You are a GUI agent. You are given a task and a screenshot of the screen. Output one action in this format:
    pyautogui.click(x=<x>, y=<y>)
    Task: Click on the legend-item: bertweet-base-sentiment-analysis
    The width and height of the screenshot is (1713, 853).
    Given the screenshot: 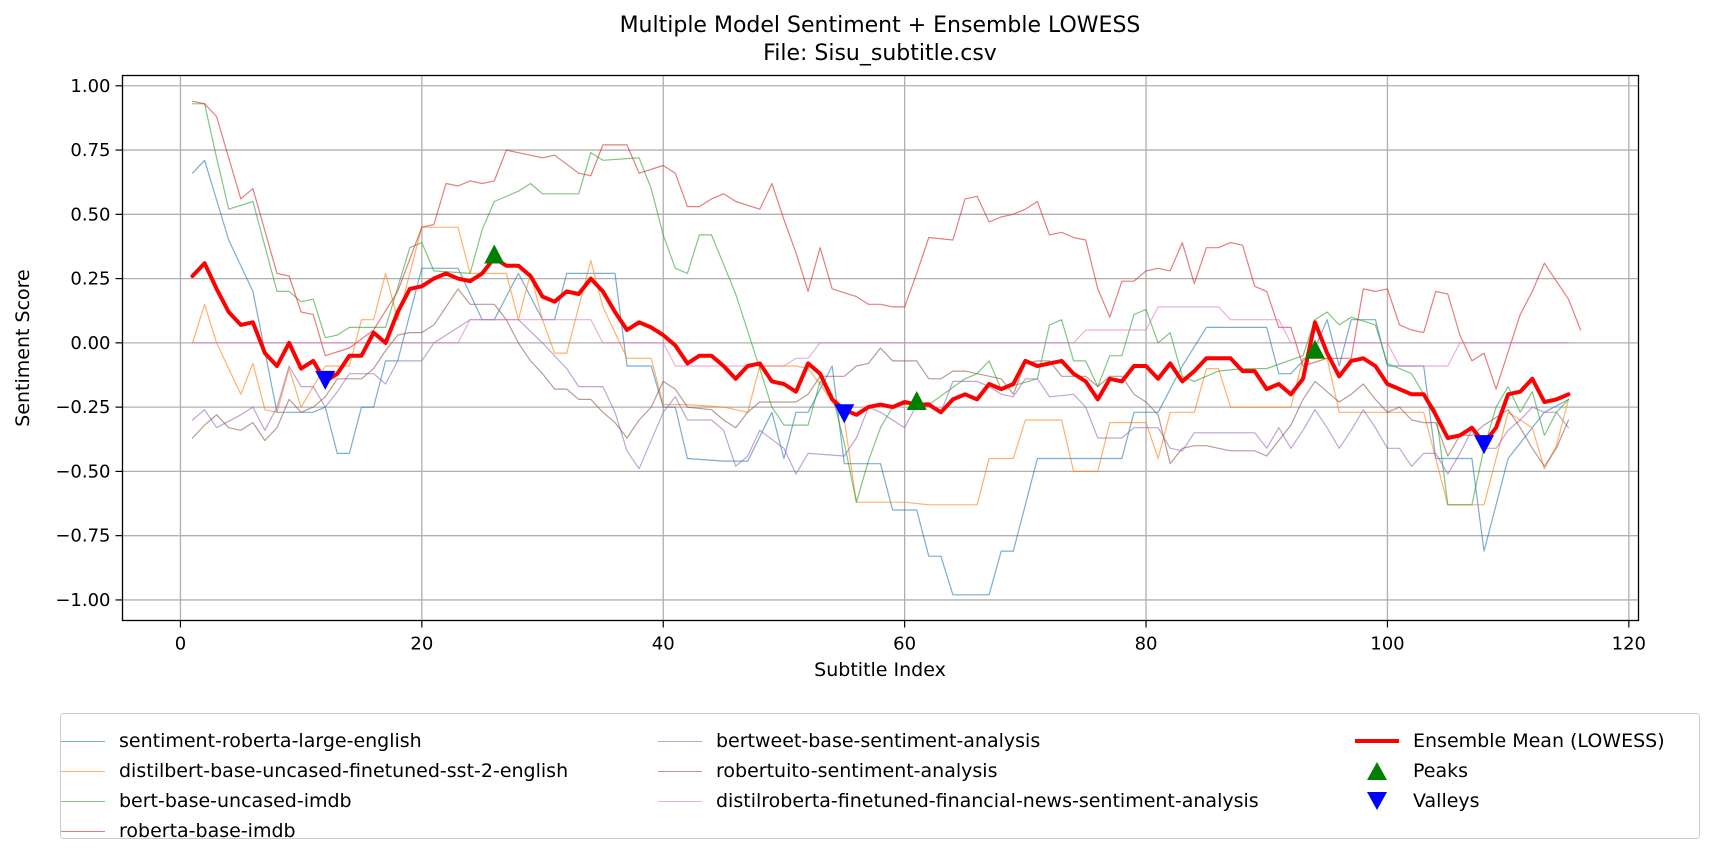 What is the action you would take?
    pyautogui.click(x=958, y=741)
    